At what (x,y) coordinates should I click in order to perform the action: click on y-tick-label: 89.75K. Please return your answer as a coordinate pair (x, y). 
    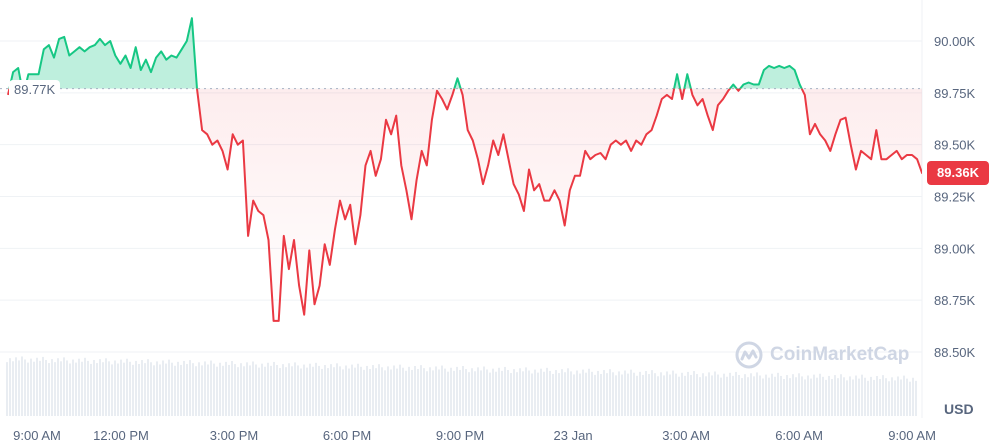
    Looking at the image, I should click on (955, 93).